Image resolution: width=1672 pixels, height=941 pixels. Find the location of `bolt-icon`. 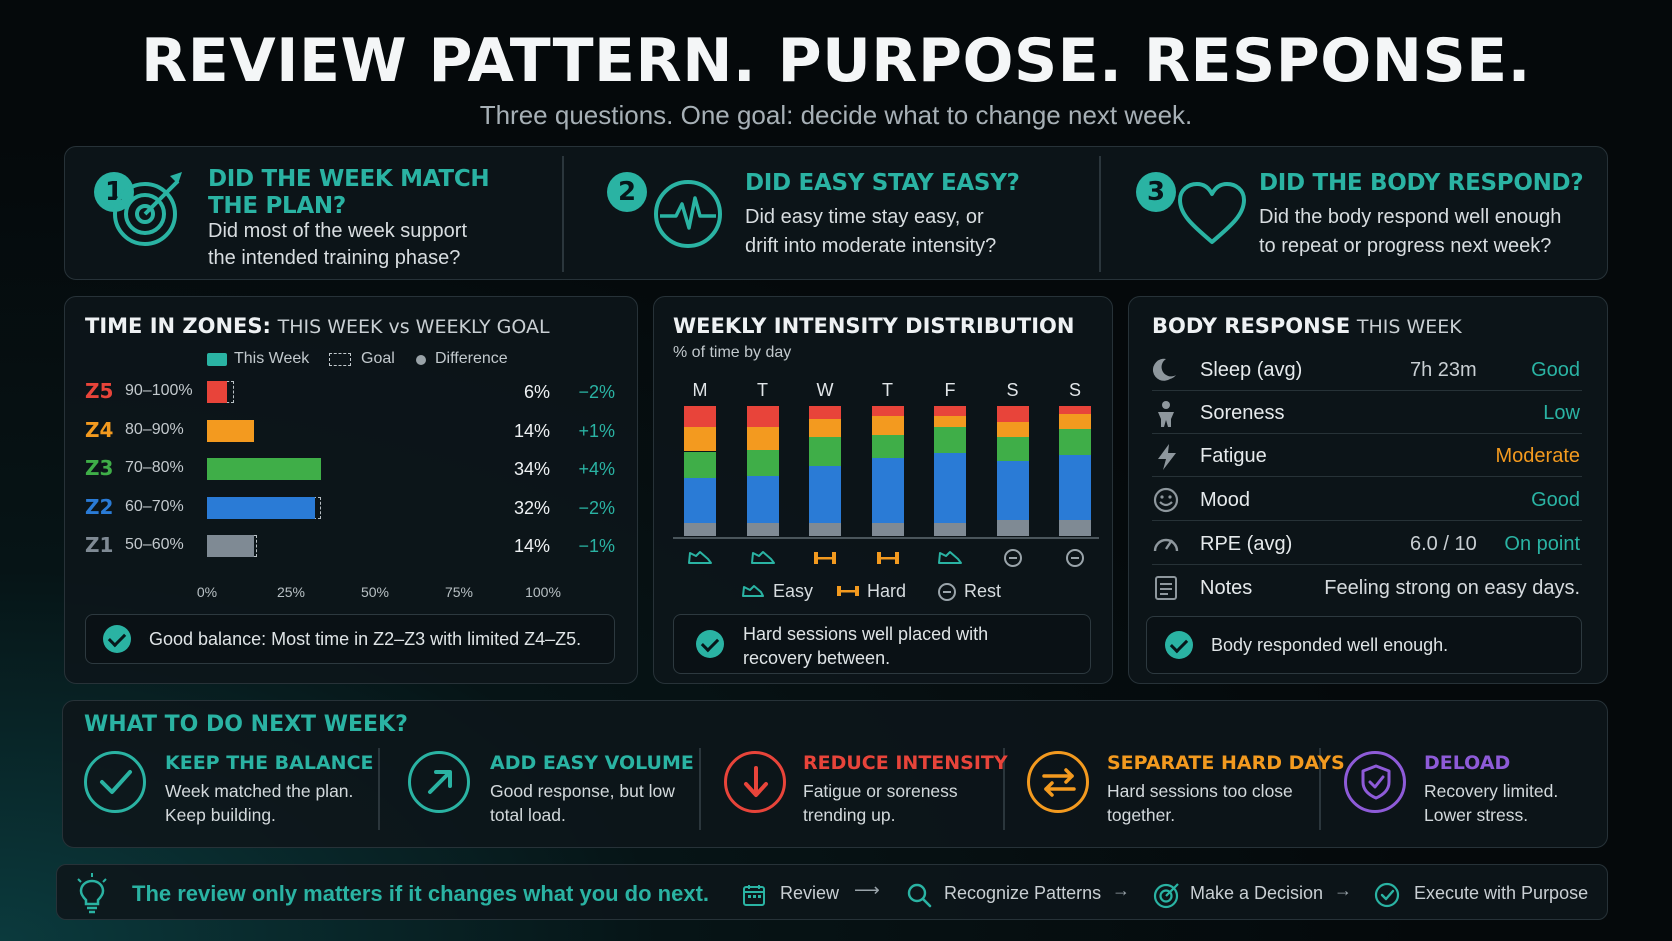

bolt-icon is located at coordinates (1167, 457).